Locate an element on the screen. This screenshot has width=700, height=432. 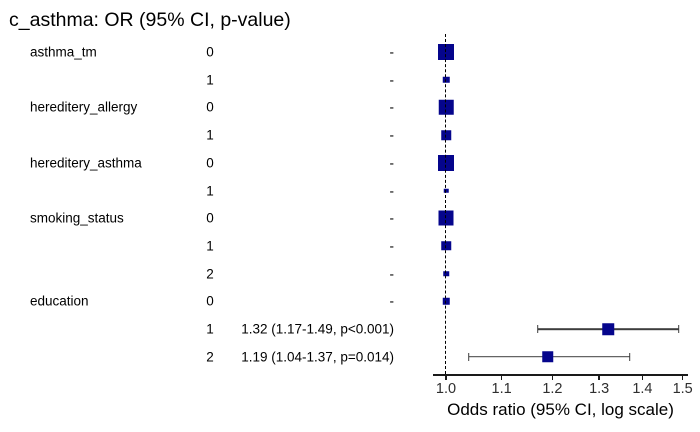
x-axis-tick-label: 1.4 is located at coordinates (642, 389).